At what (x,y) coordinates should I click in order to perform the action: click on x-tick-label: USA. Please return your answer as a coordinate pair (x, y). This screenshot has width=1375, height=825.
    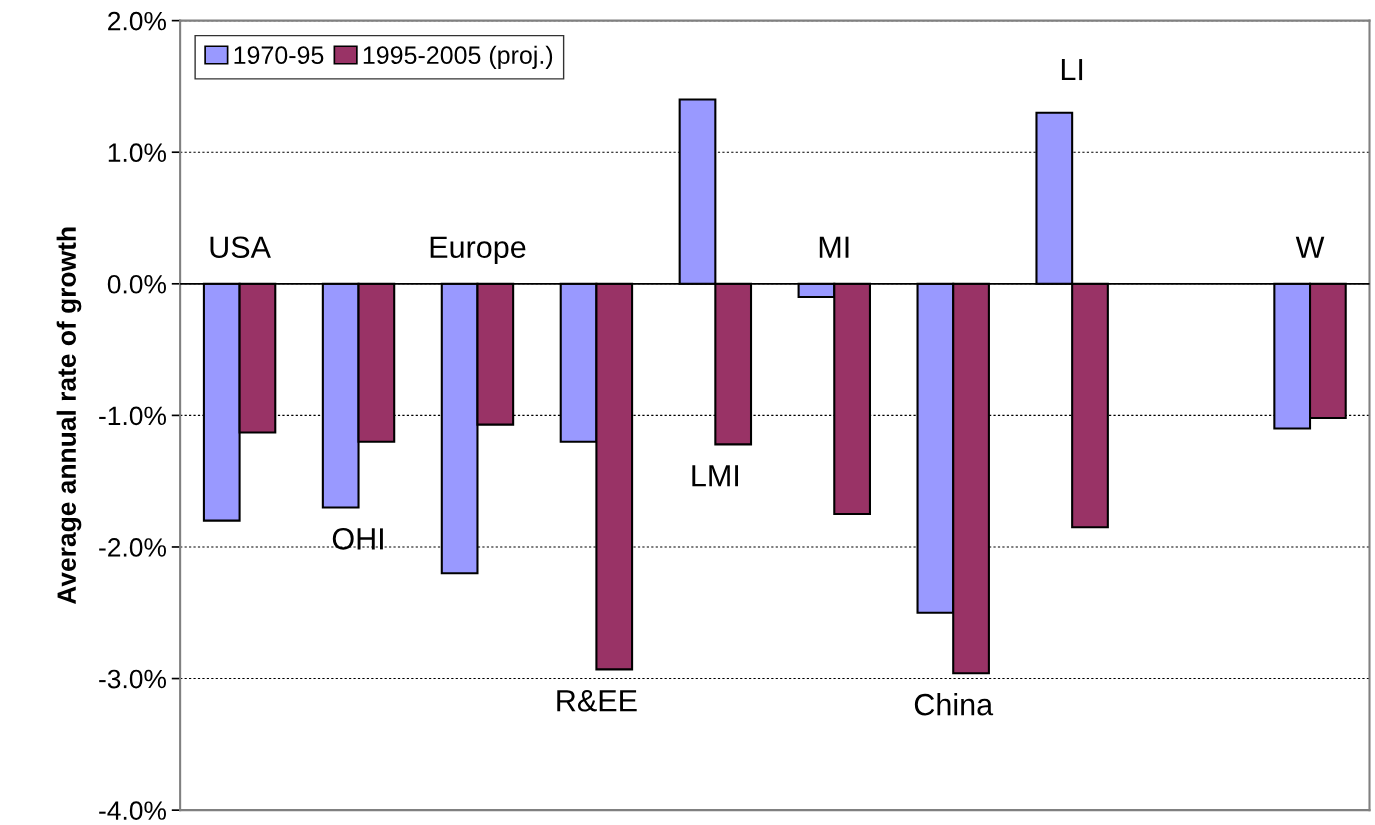
    Looking at the image, I should click on (240, 247).